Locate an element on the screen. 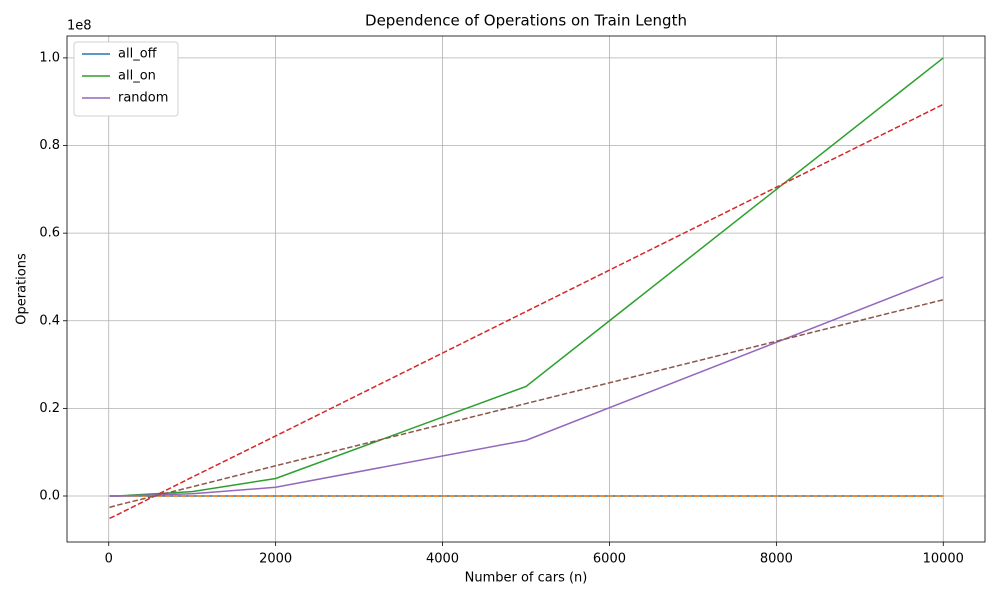  y-tick-label: 0.8 is located at coordinates (49, 145).